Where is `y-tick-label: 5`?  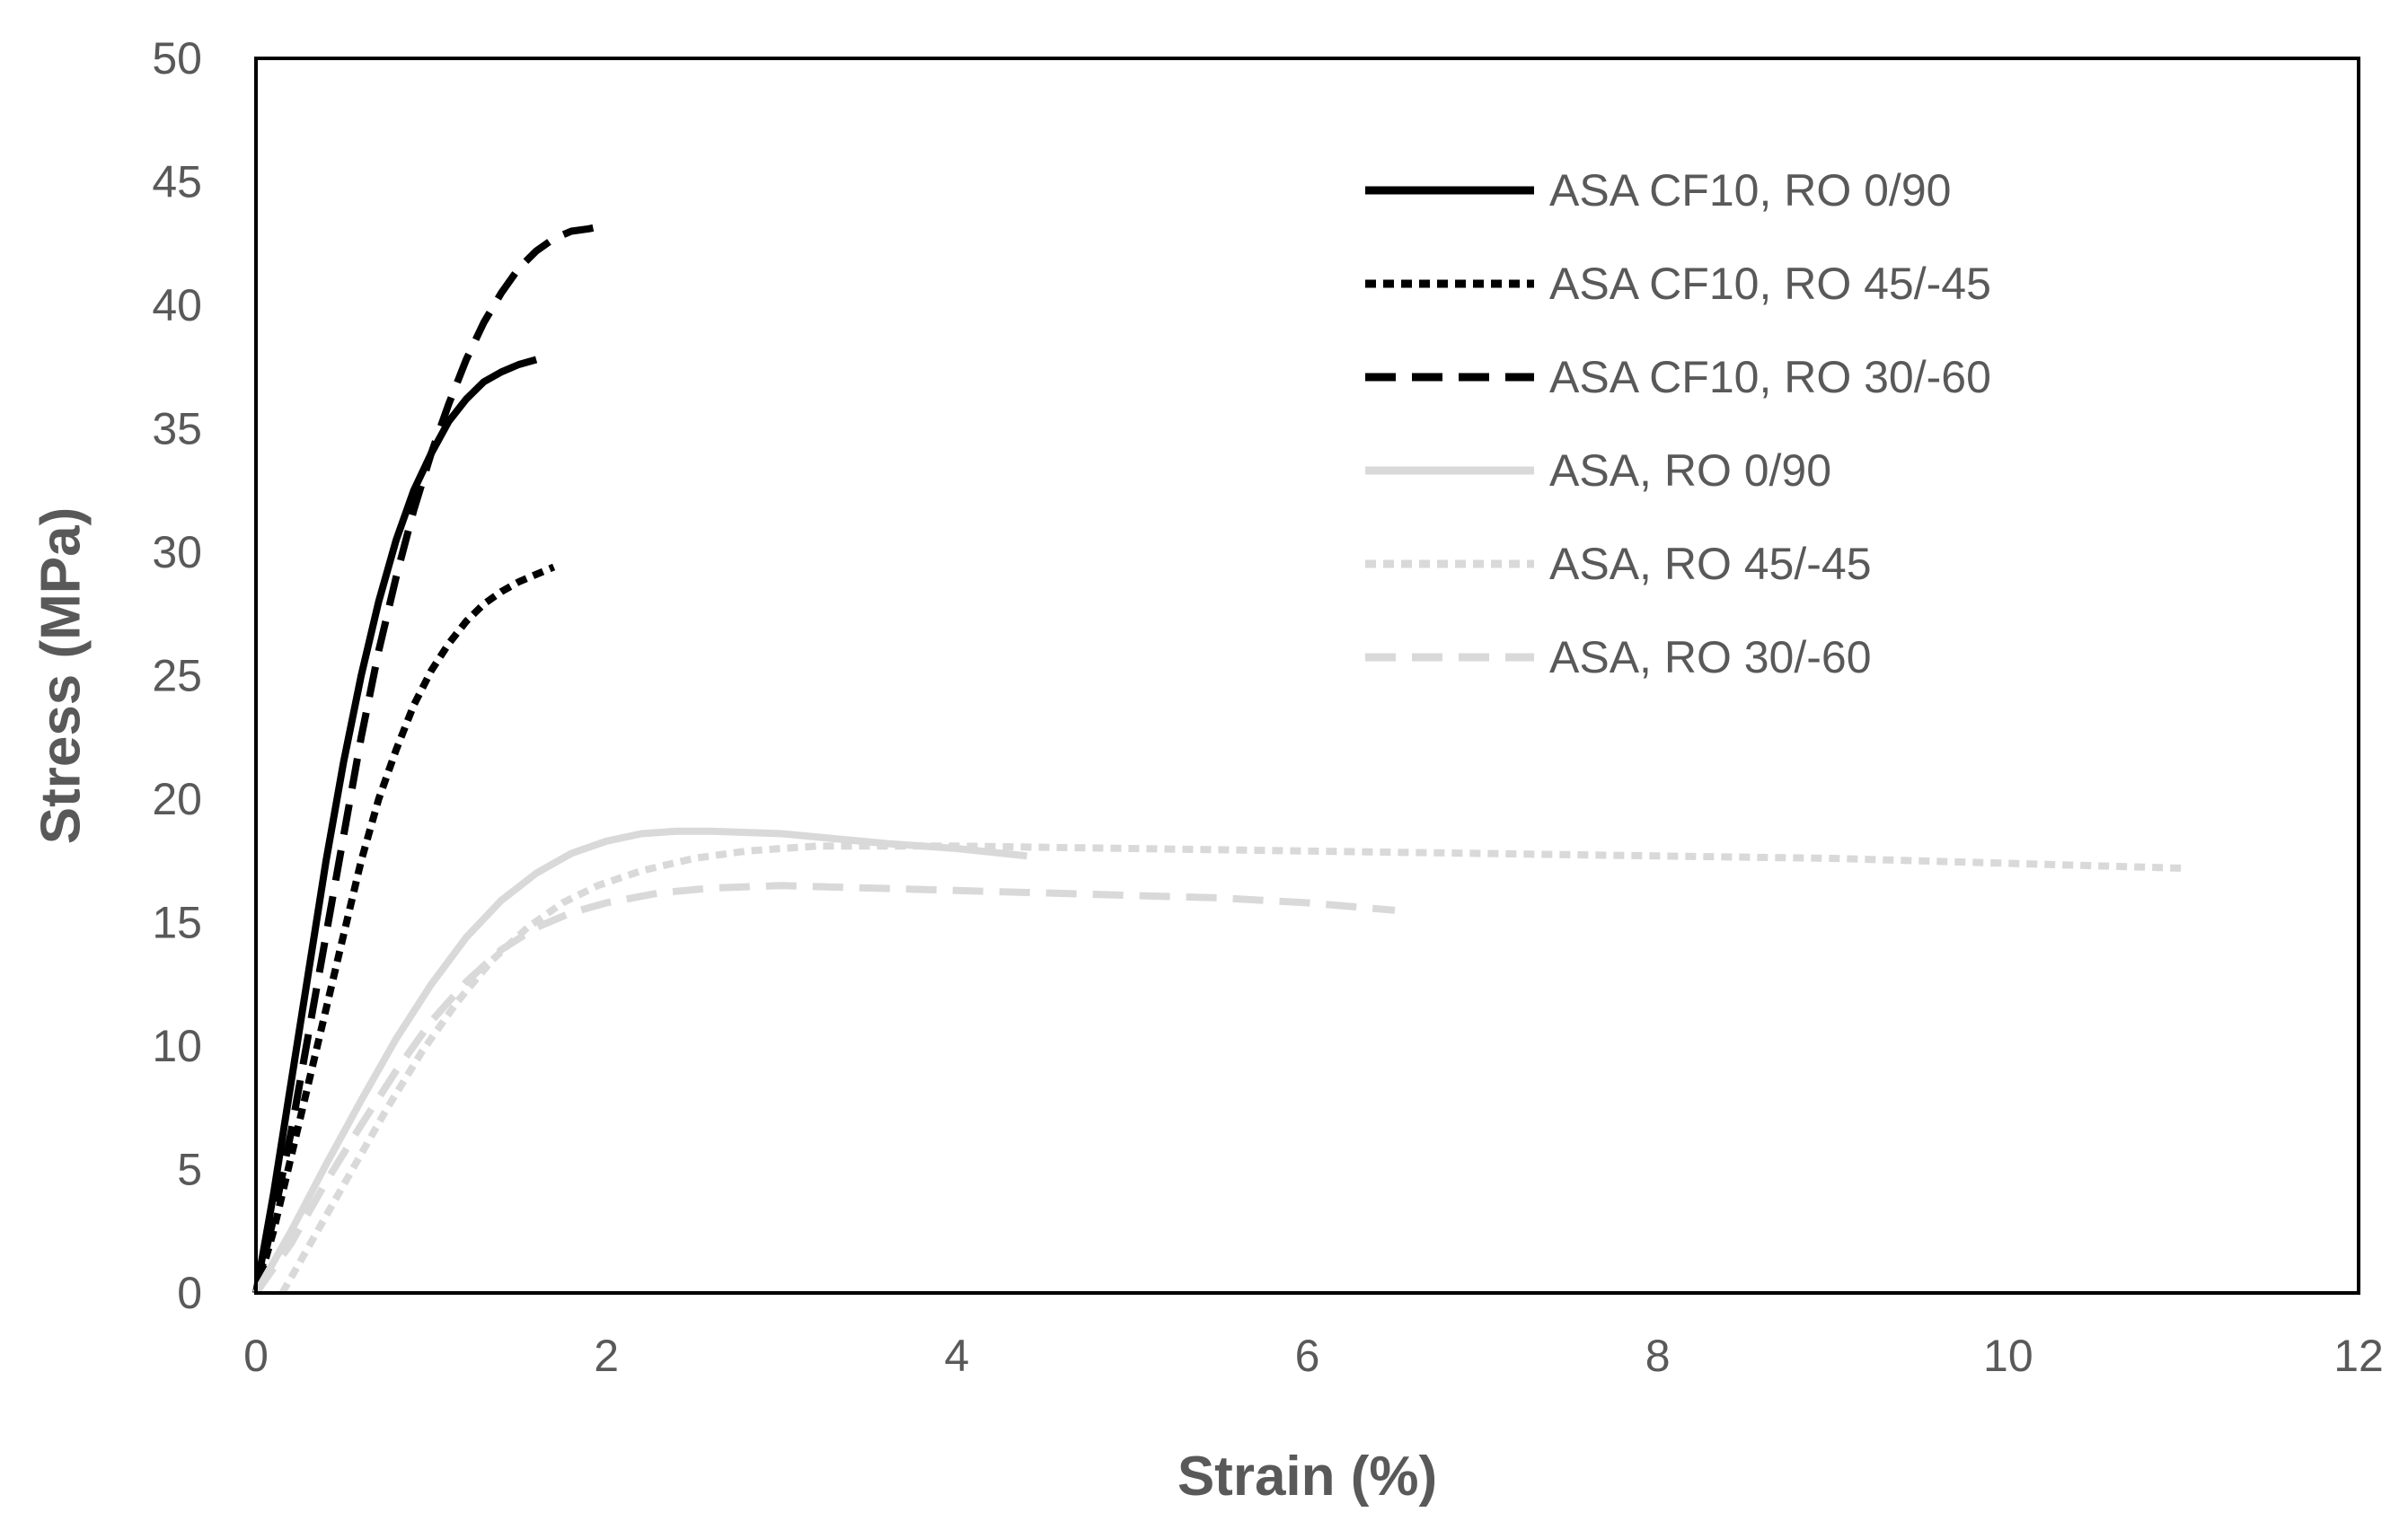
y-tick-label: 5 is located at coordinates (189, 1170).